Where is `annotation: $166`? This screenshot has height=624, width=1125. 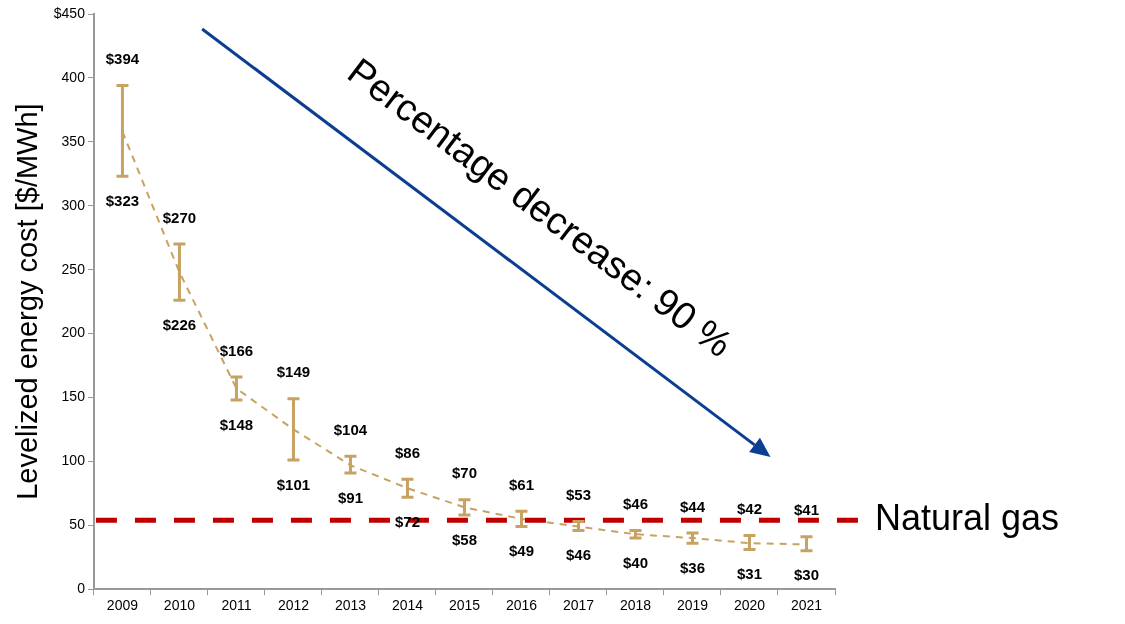 annotation: $166 is located at coordinates (236, 350).